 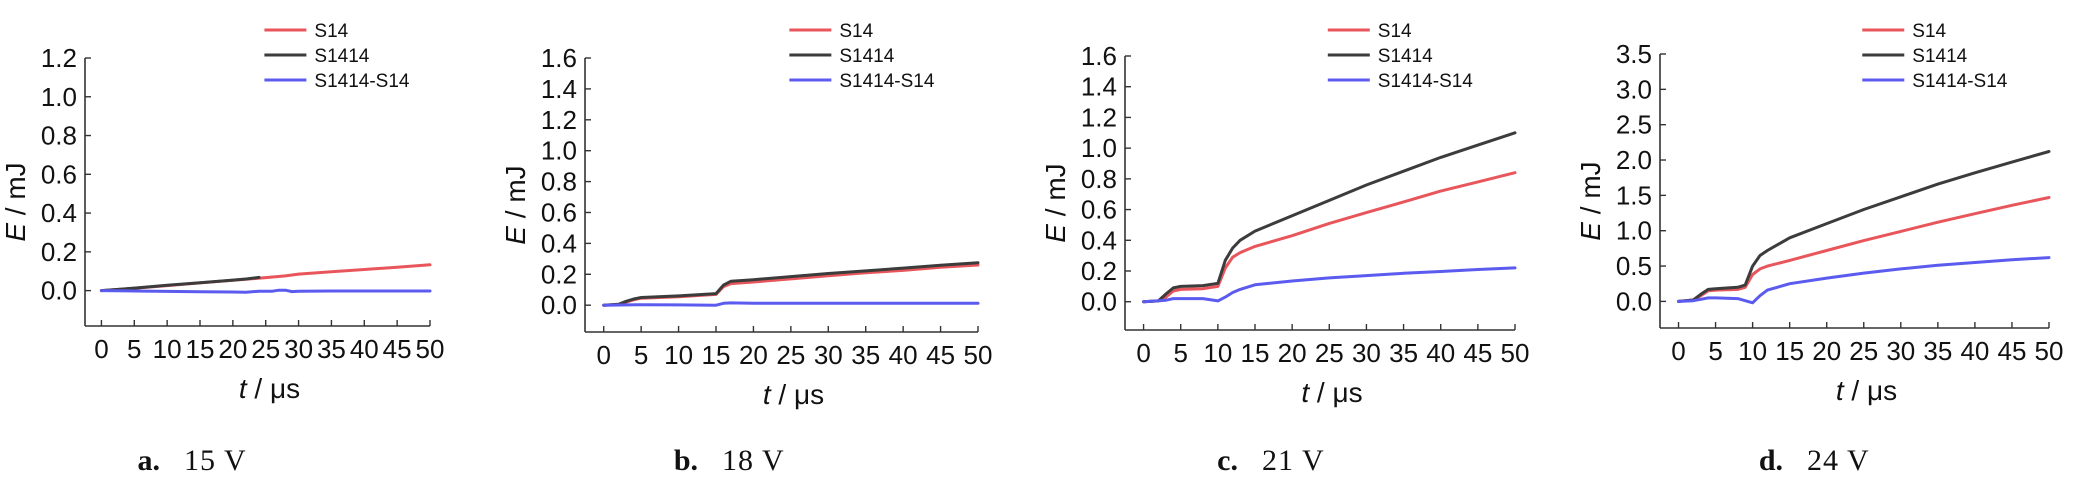 What do you see at coordinates (686, 460) in the screenshot?
I see `panel-caption-letter: b.` at bounding box center [686, 460].